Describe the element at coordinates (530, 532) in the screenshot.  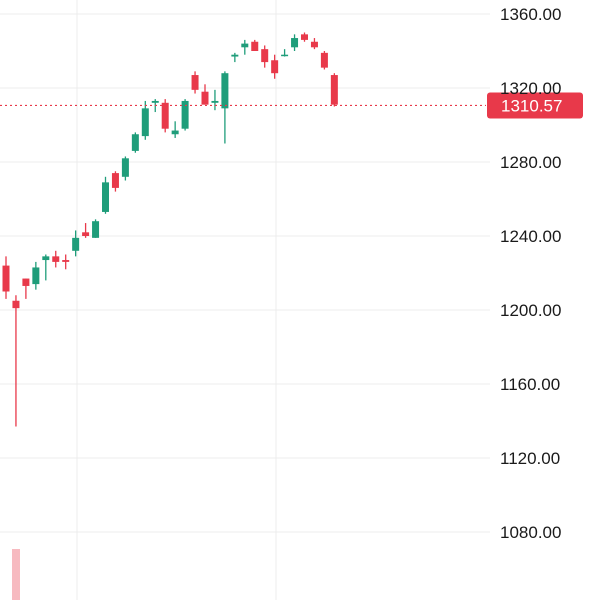
I see `y-tick-label: 1080.00` at that location.